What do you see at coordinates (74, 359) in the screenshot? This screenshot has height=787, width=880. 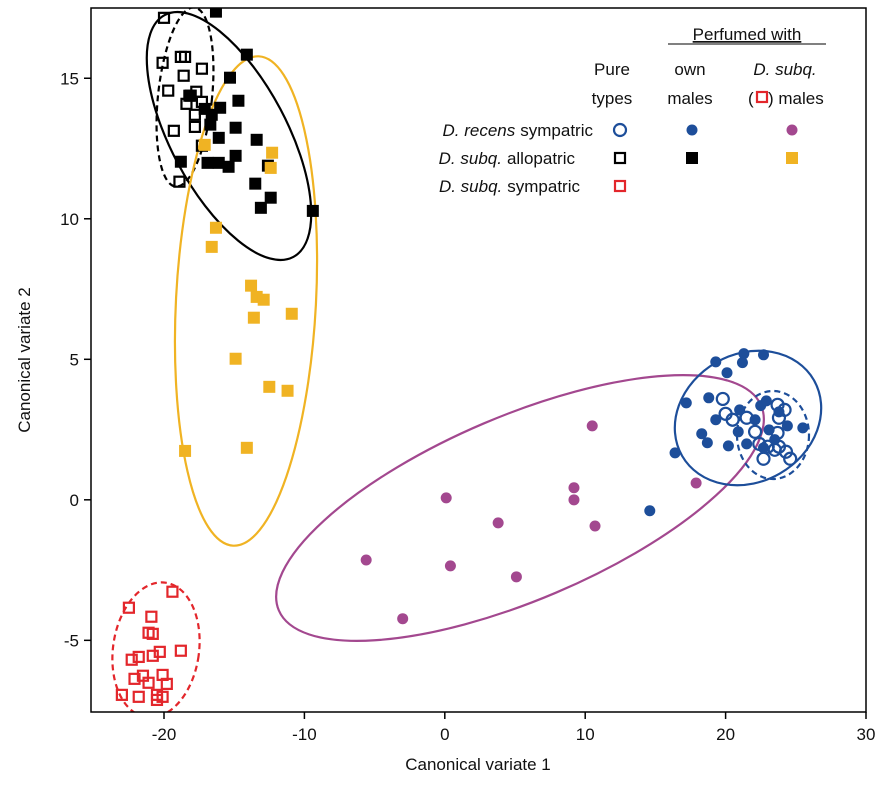 I see `y-tick-label: 5` at bounding box center [74, 359].